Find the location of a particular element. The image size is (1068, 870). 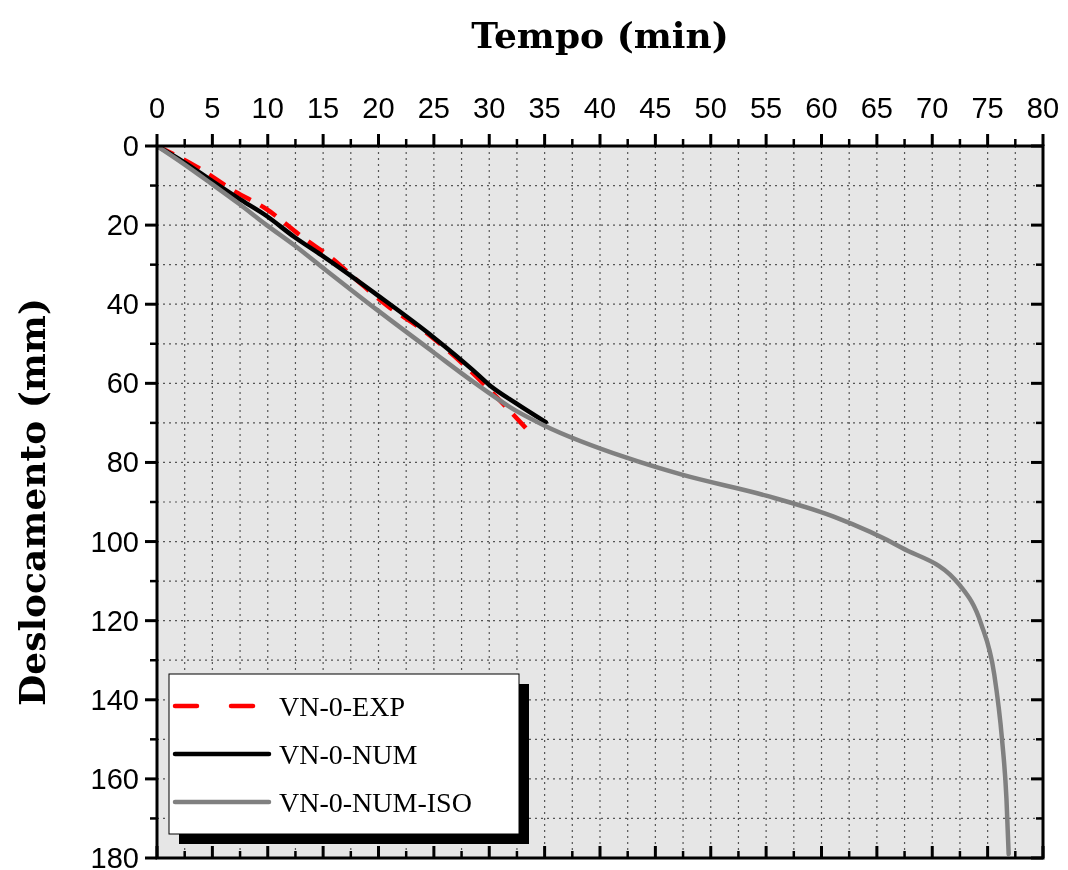

x-tick-label: 50 is located at coordinates (710, 108).